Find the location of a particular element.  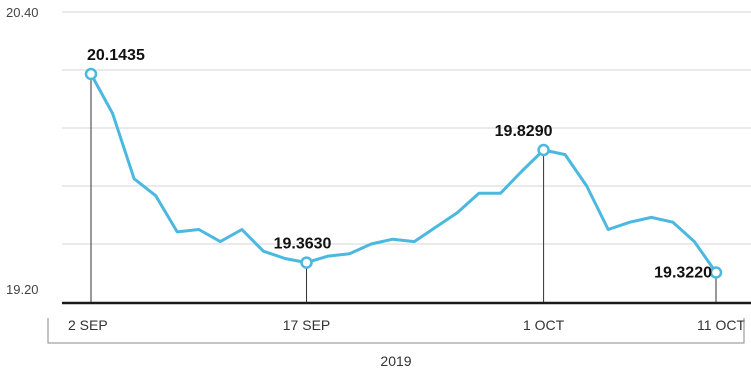

x-tick-label: 17 SEP is located at coordinates (306, 325).